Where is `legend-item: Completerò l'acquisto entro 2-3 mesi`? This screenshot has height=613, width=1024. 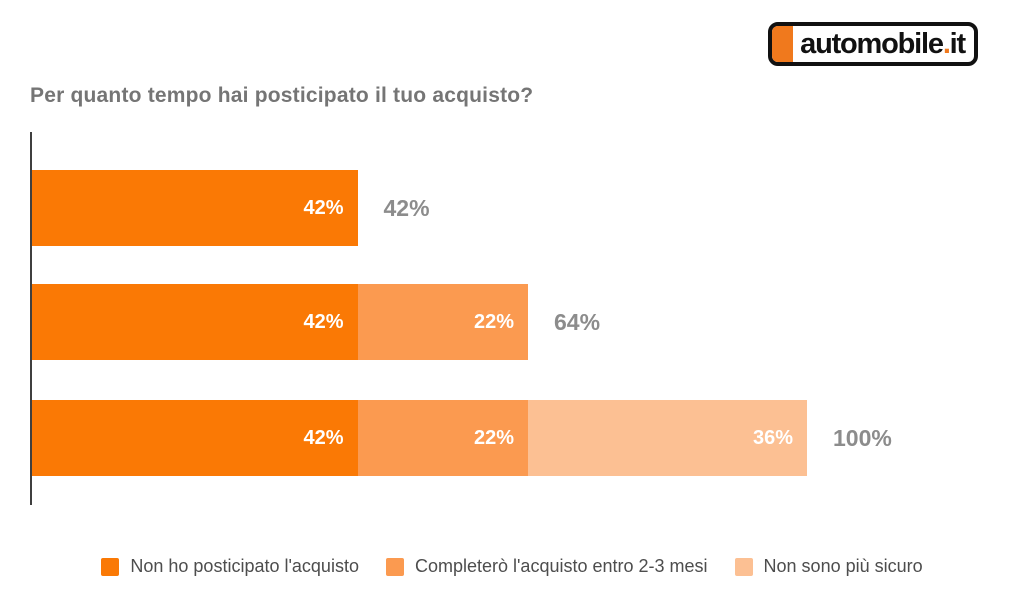
legend-item: Completerò l'acquisto entro 2-3 mesi is located at coordinates (546, 566).